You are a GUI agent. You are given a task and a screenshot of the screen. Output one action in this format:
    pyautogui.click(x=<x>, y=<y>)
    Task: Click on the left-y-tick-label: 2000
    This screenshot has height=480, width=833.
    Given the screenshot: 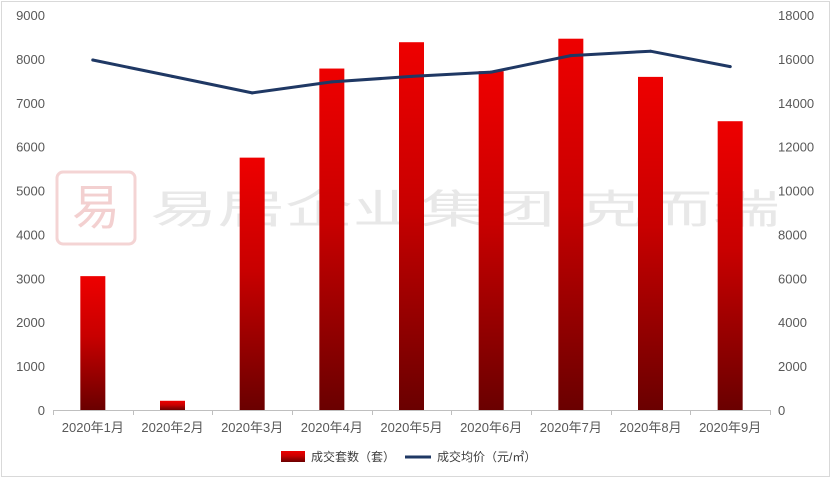 What is the action you would take?
    pyautogui.click(x=30, y=322)
    